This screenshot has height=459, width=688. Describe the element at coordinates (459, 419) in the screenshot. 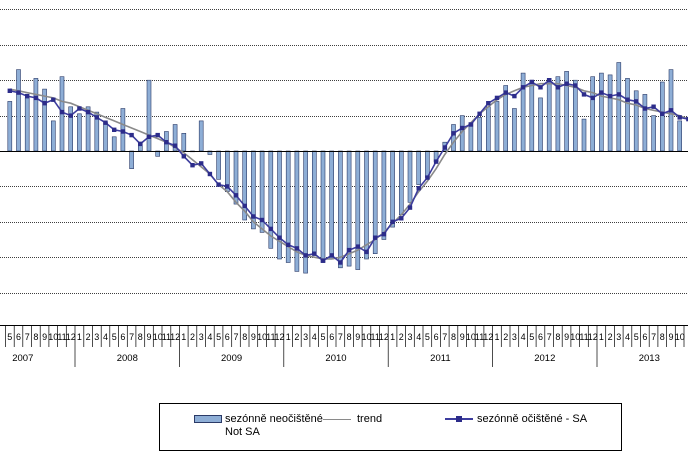

I see `legend-sa-swatch` at that location.